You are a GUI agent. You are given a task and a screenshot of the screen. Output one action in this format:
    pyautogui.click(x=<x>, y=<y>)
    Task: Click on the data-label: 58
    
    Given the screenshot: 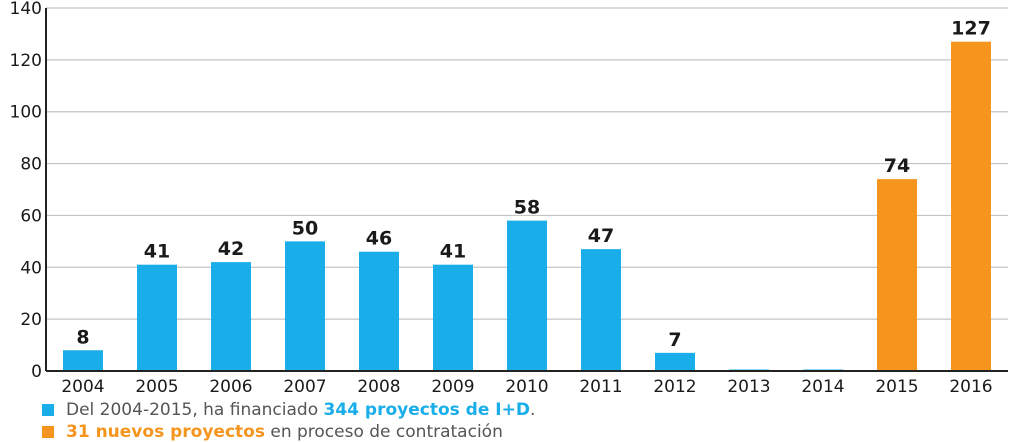 What is the action you would take?
    pyautogui.click(x=527, y=208)
    